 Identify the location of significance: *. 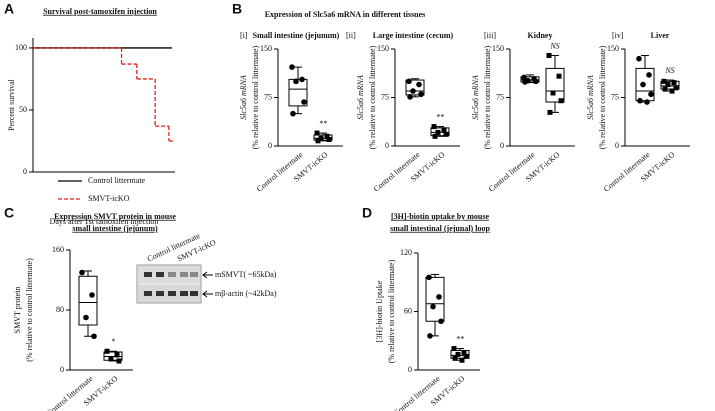
(113, 341).